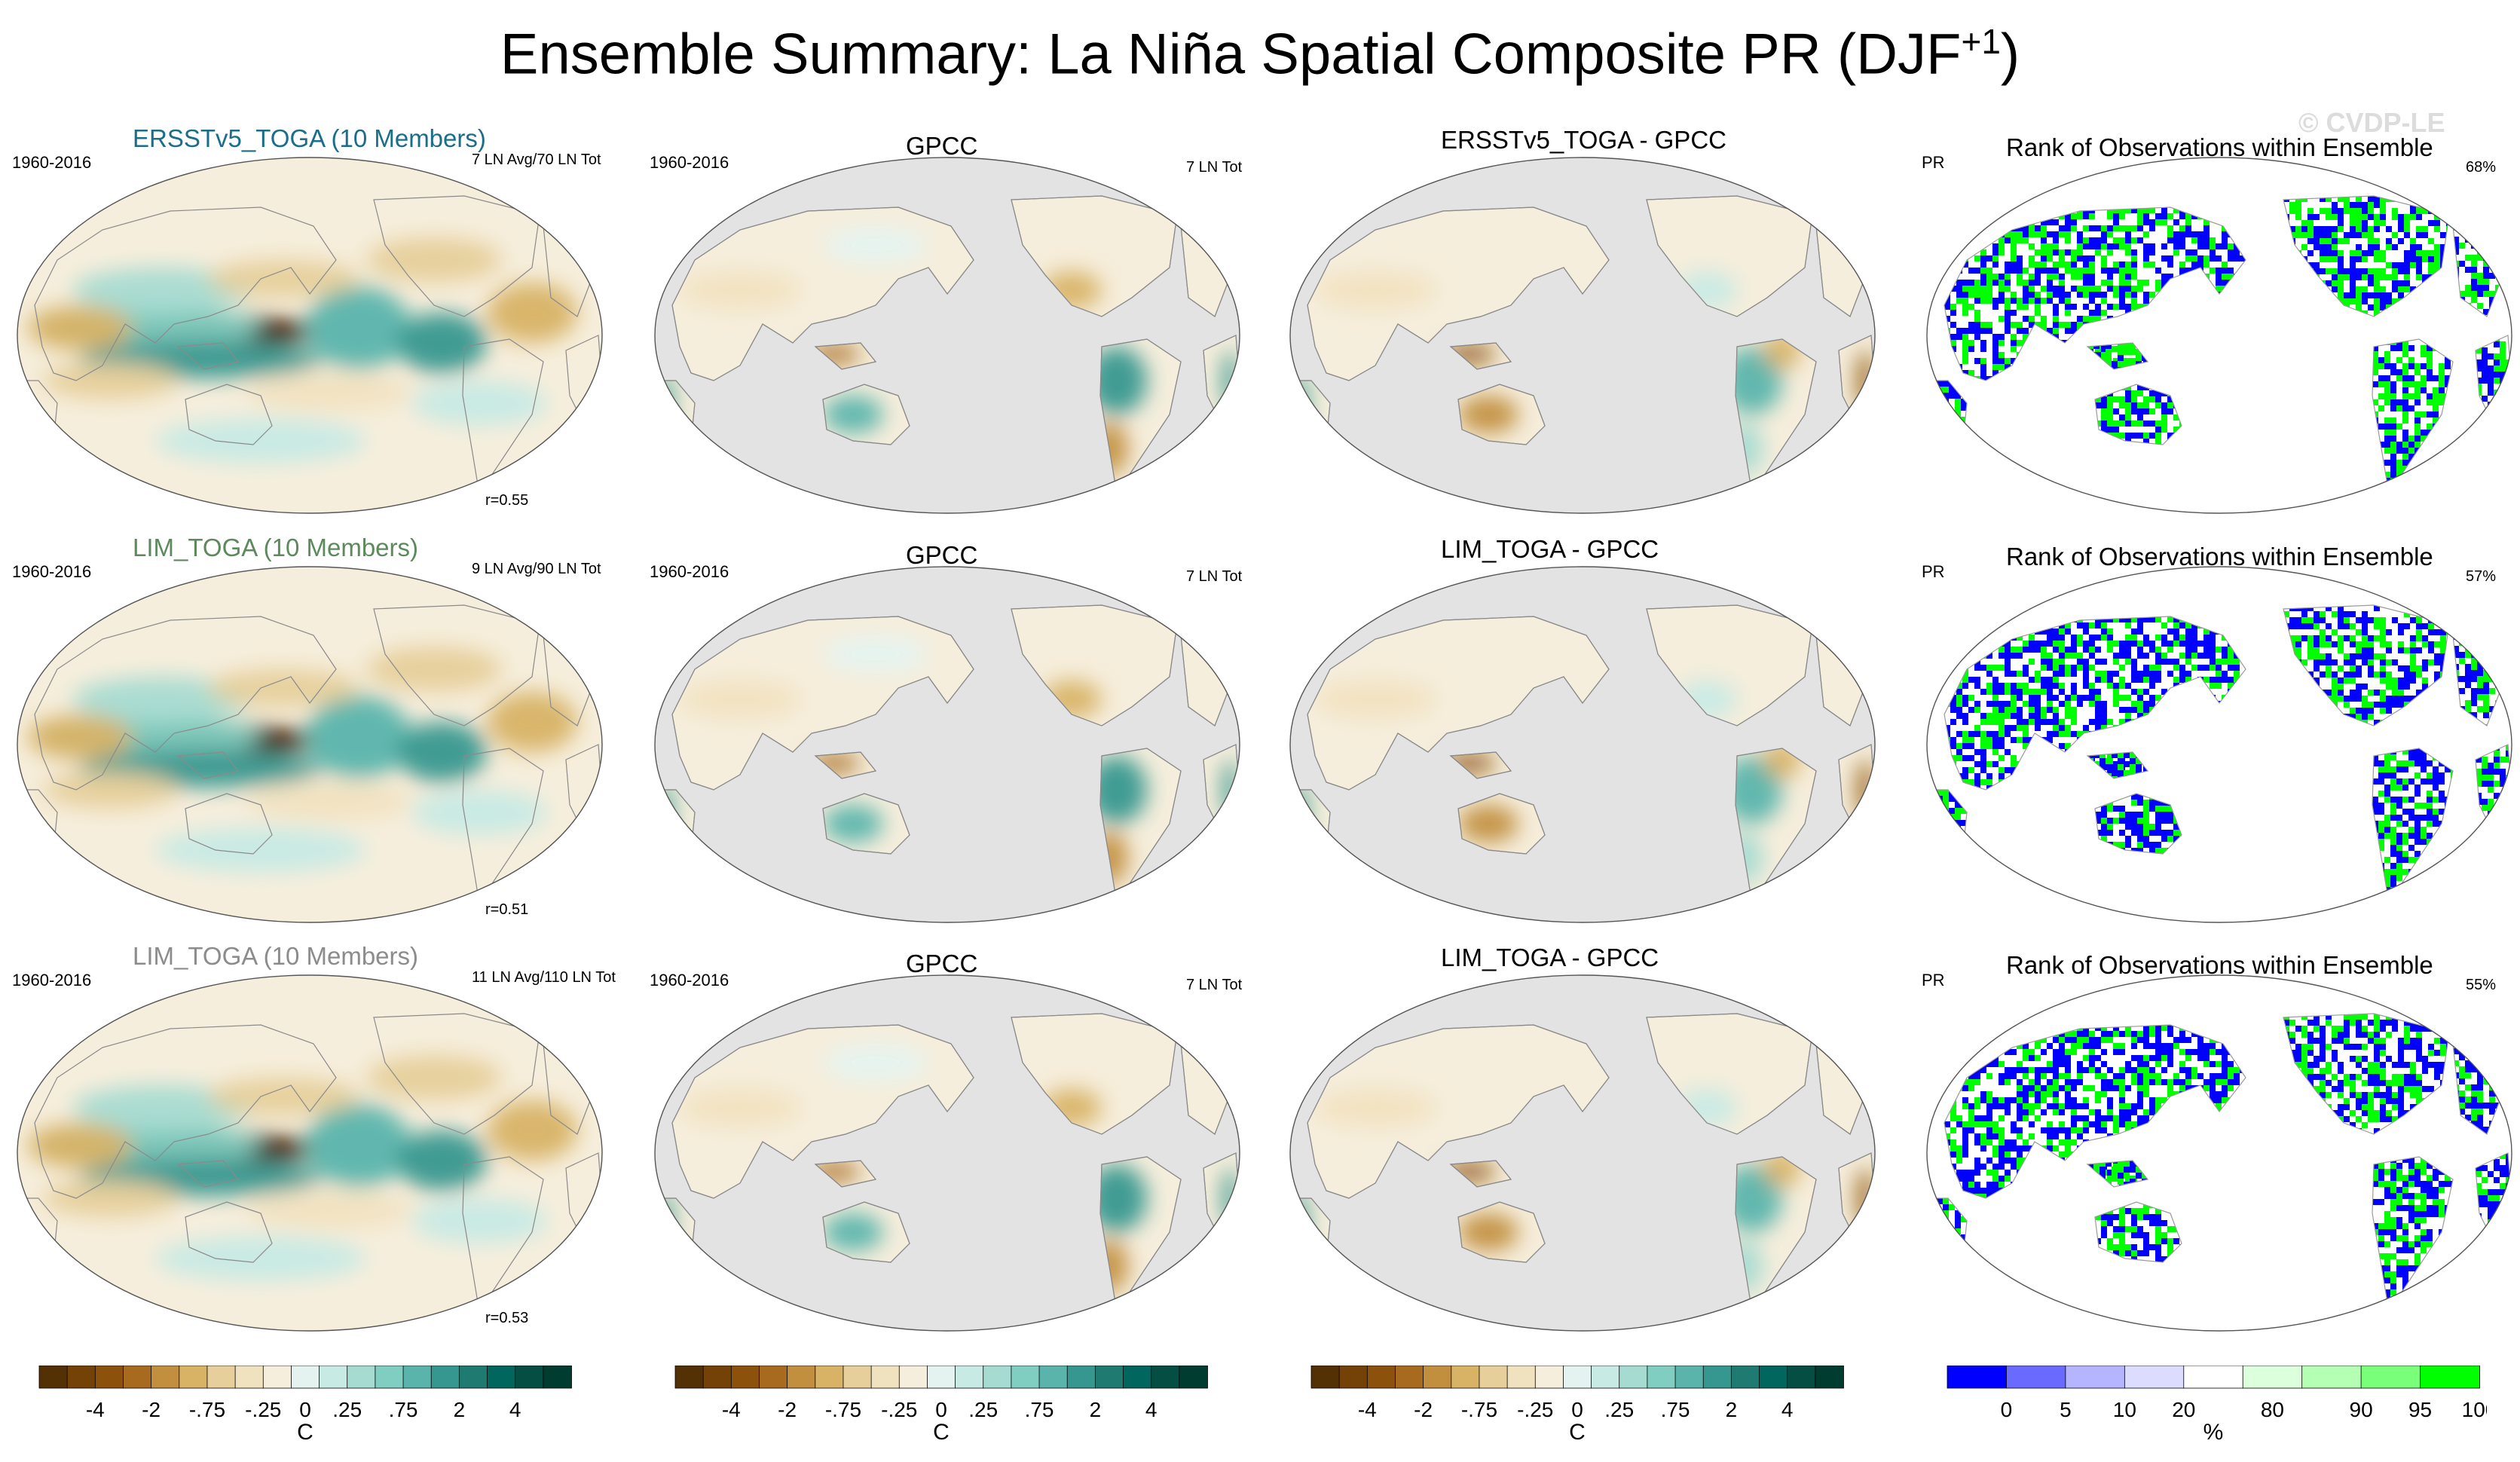 The height and width of the screenshot is (1462, 2520). Describe the element at coordinates (1577, 1405) in the screenshot. I see `pr-colorbar-3: -4 -2 -.75 -.25 0 .25 .75 2 4 C` at that location.